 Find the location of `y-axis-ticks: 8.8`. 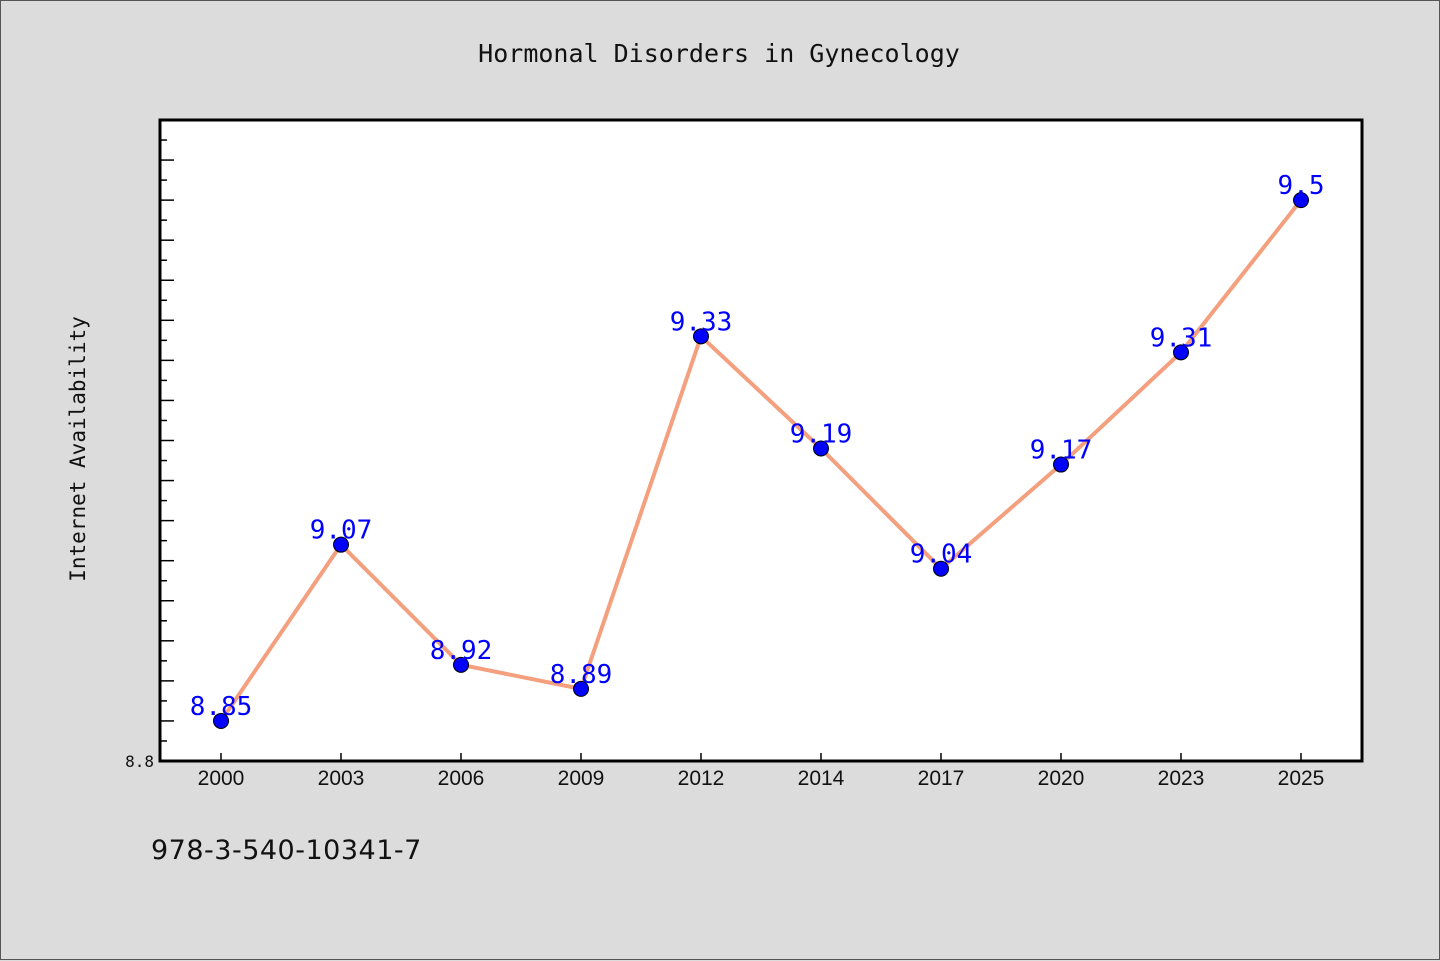

y-axis-ticks: 8.8 is located at coordinates (149, 445).